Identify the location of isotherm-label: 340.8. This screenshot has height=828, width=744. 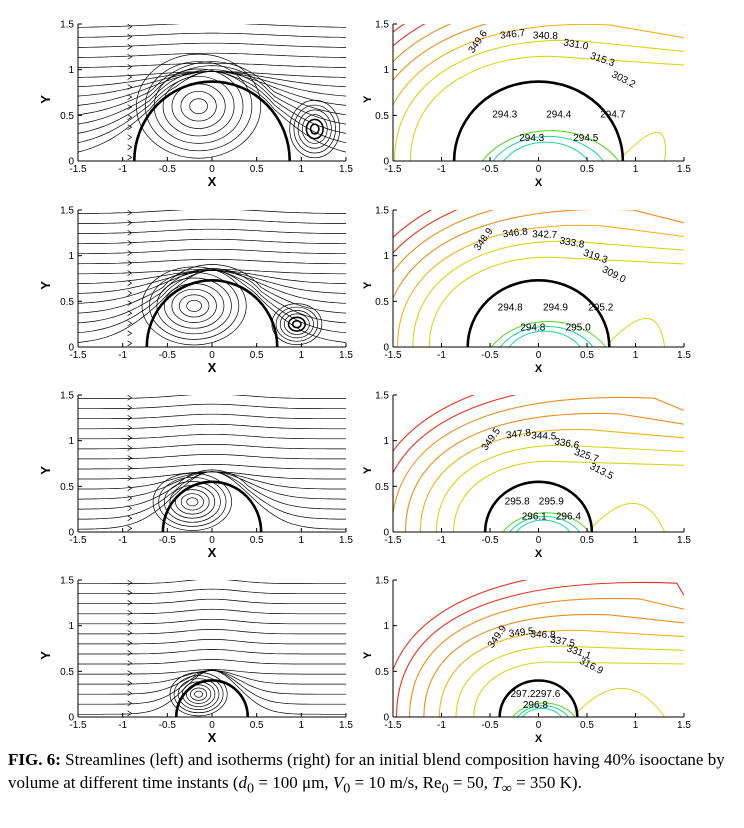
(546, 36).